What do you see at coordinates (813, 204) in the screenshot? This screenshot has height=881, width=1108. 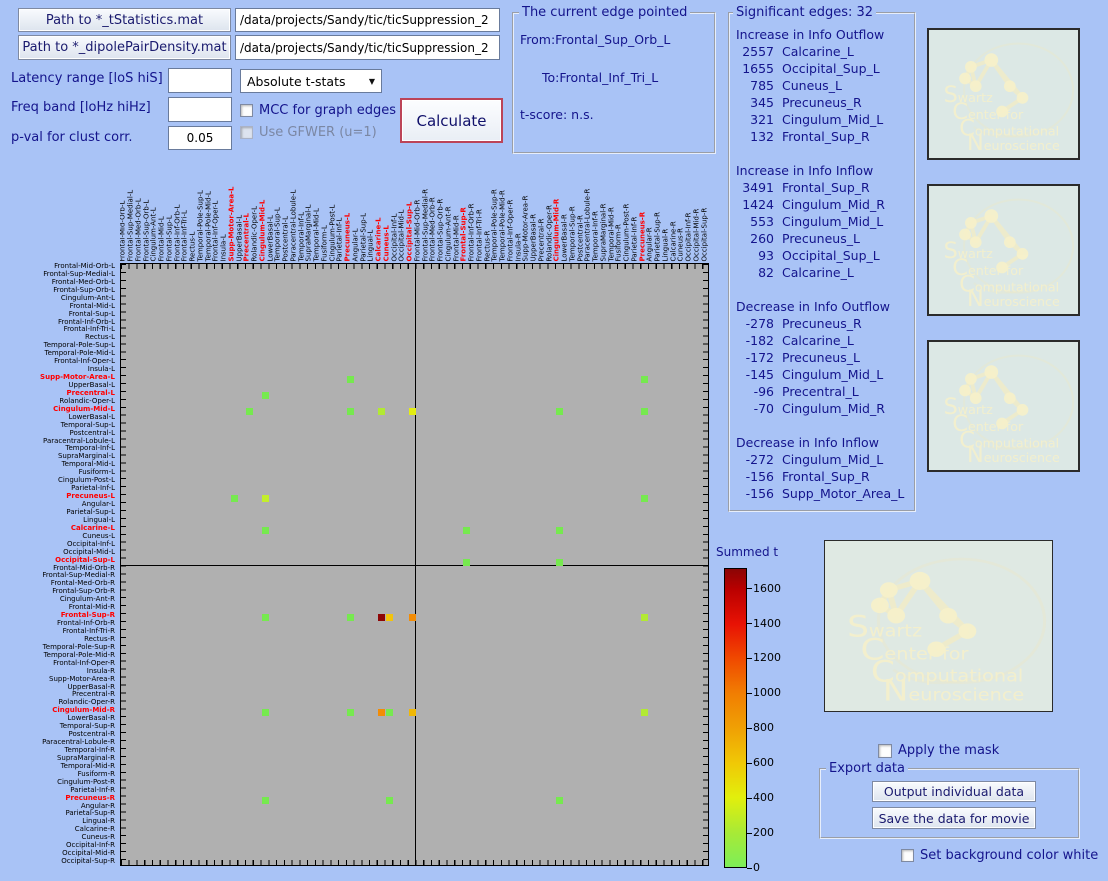 I see `sig-edge-item: 1424 Cingulum_Mid_R` at bounding box center [813, 204].